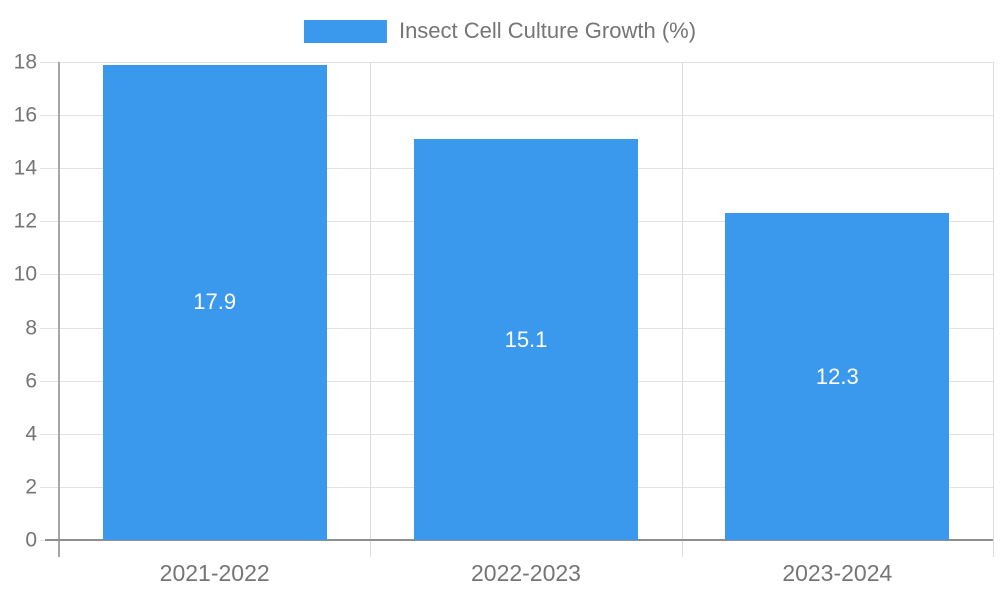  Describe the element at coordinates (214, 573) in the screenshot. I see `x-axis-label: 2021-2022` at that location.